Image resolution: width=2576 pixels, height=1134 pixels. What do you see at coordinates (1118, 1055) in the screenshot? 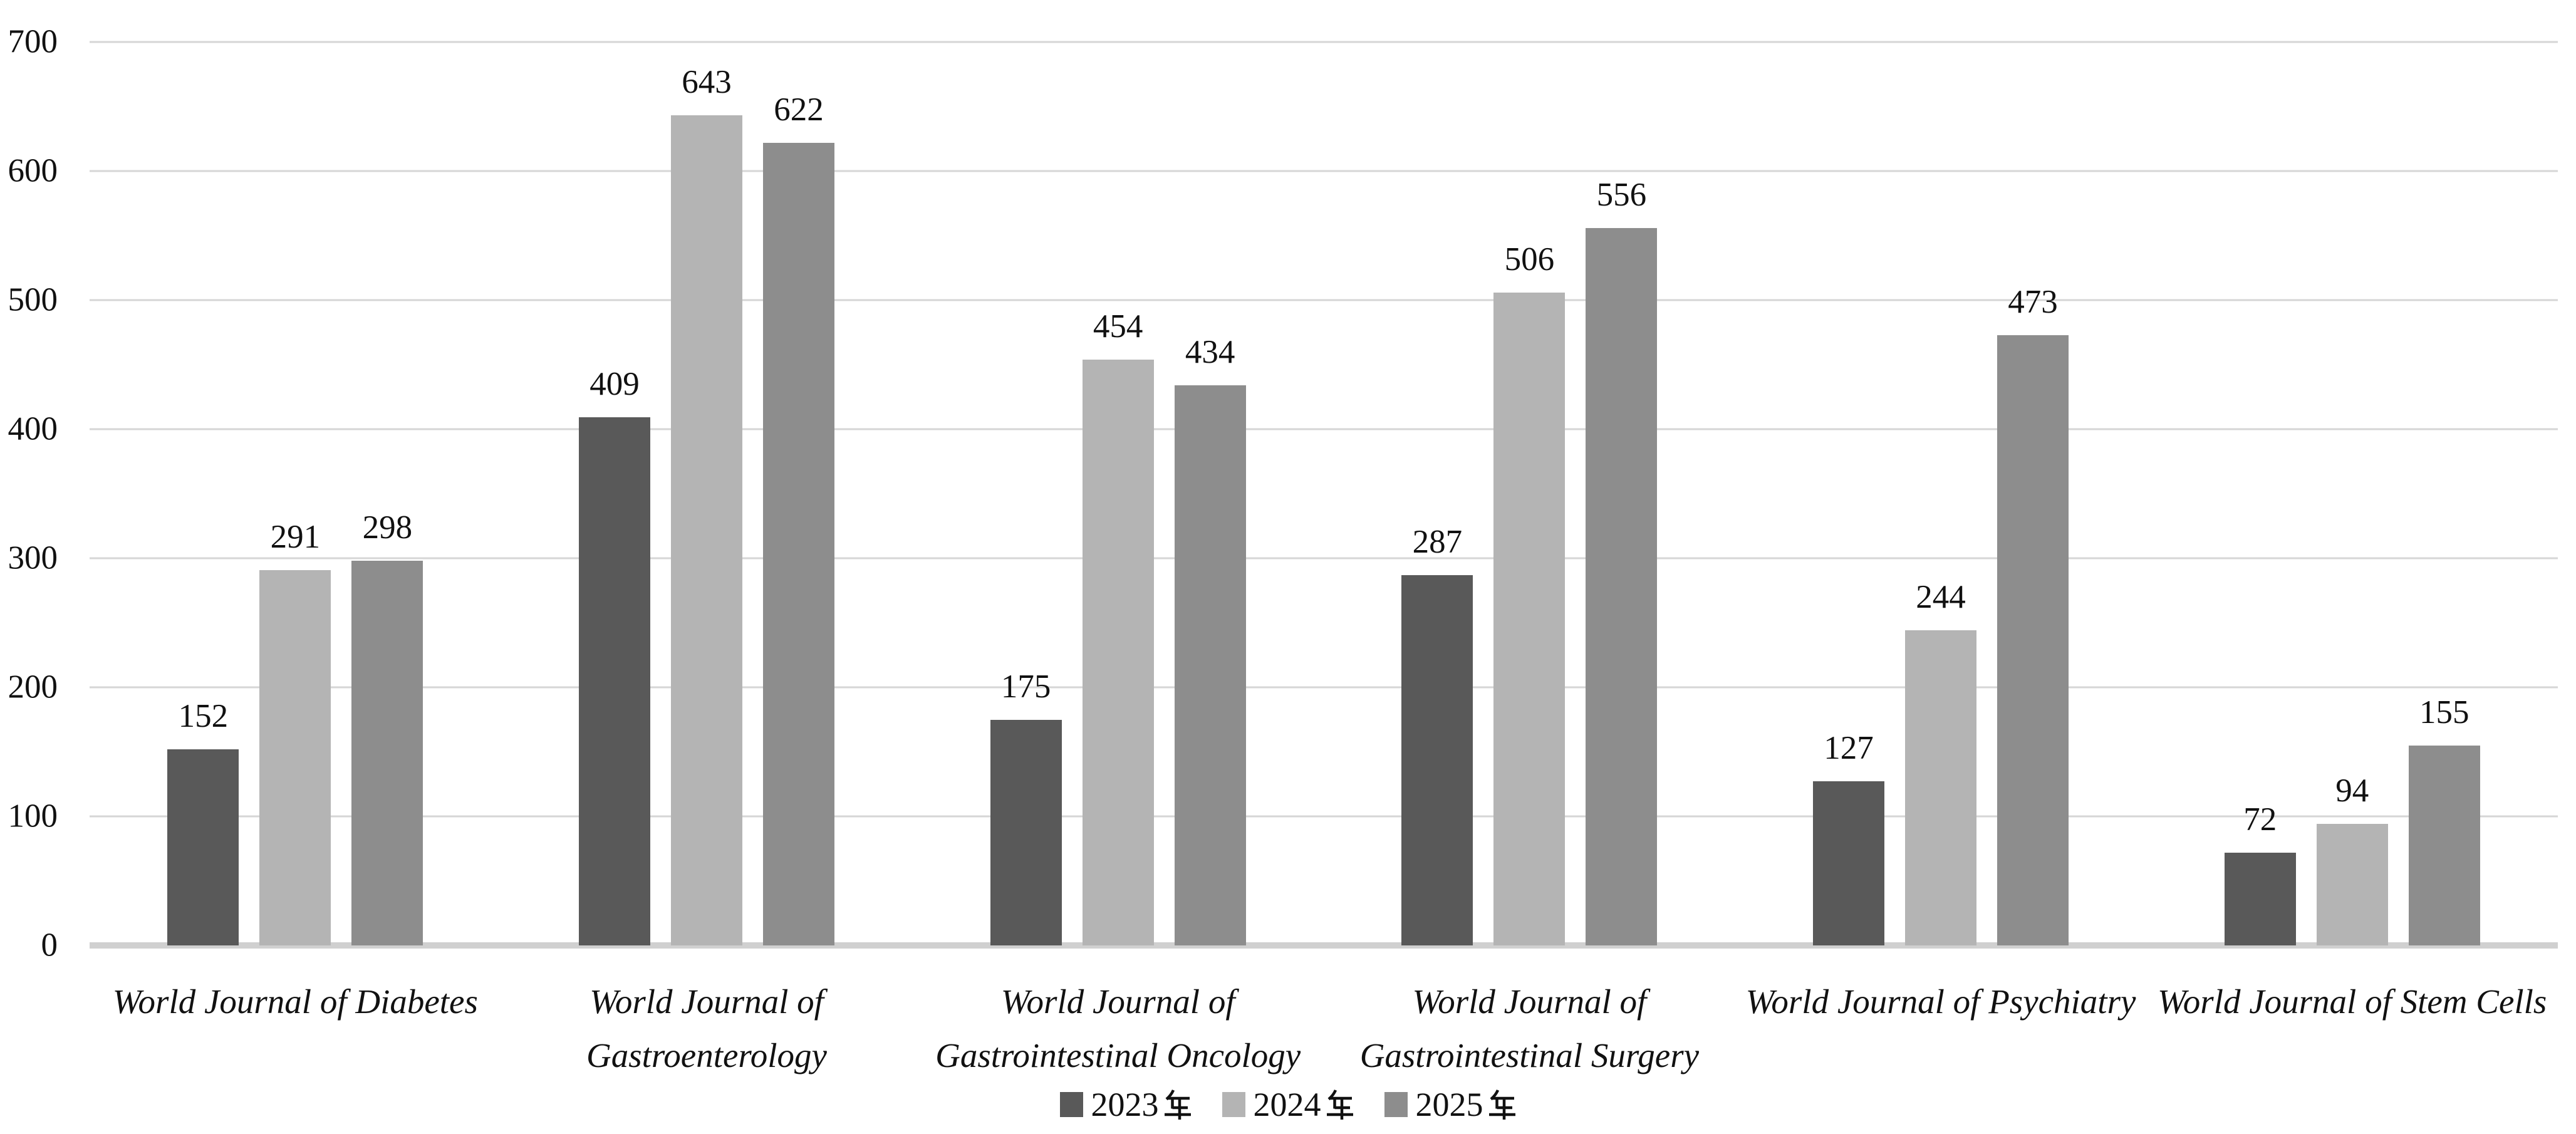
I see `x-axis-category-label-line: Gastrointestinal Oncology` at bounding box center [1118, 1055].